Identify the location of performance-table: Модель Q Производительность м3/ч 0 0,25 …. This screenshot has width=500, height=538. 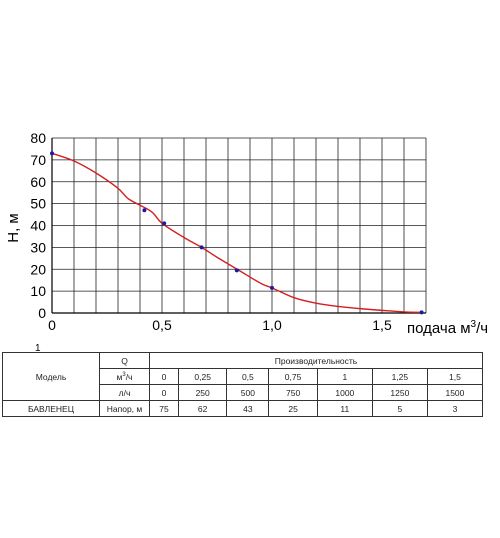
(243, 384).